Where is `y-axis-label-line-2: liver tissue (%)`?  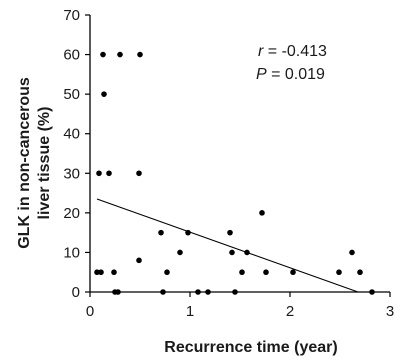 y-axis-label-line-2: liver tissue (%) is located at coordinates (44, 163).